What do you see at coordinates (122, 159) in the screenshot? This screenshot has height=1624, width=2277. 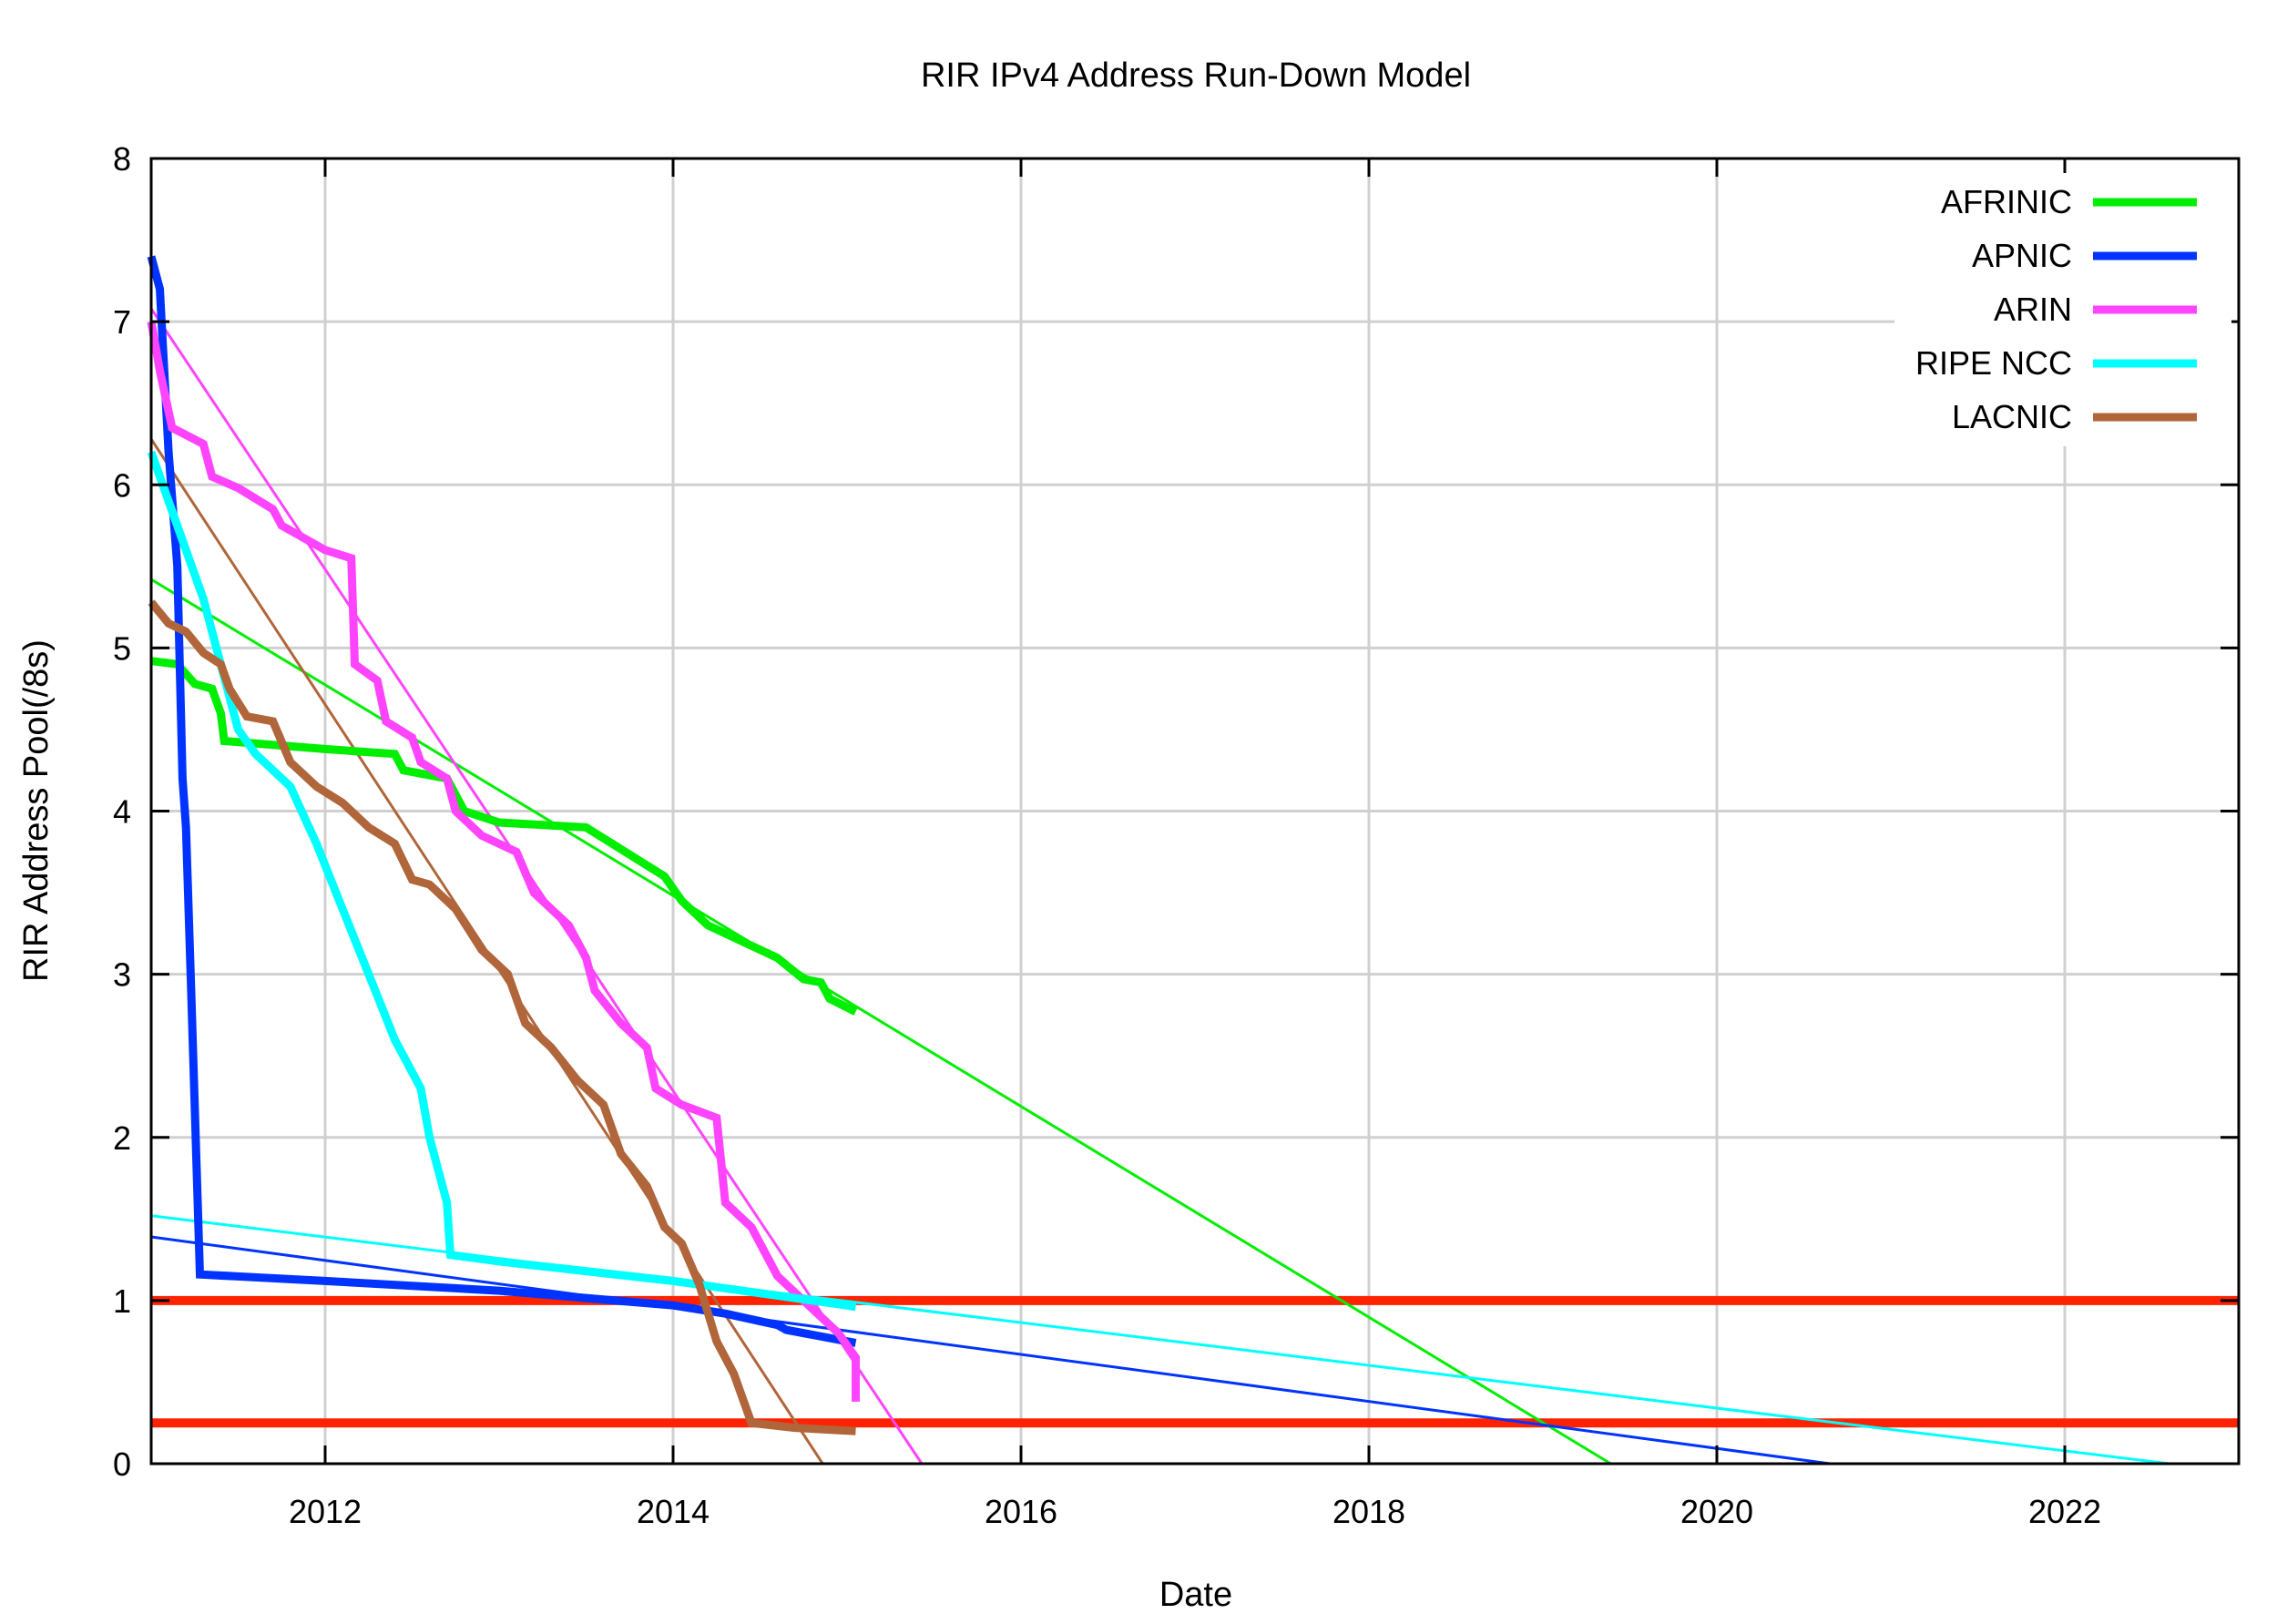 I see `y-tick-label: 8` at bounding box center [122, 159].